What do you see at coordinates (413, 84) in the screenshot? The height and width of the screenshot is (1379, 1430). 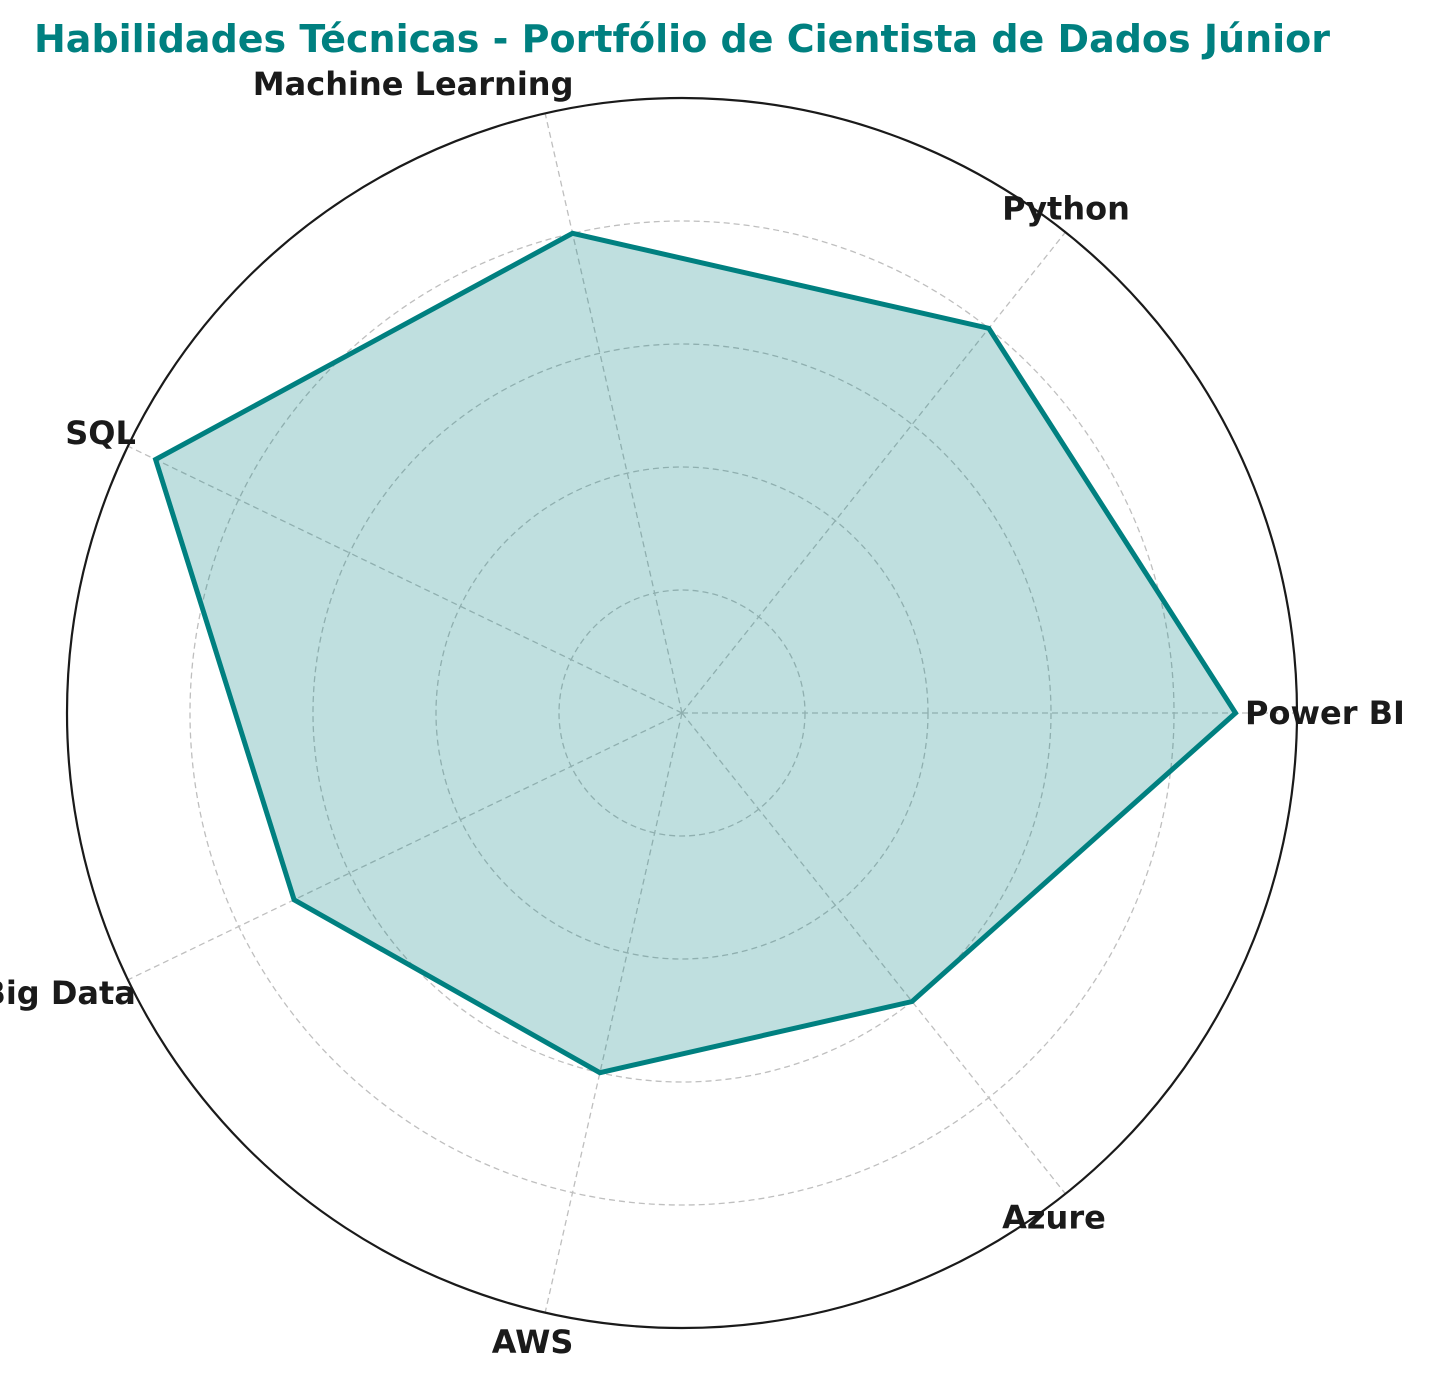 I see `axis-label-machine-learning: Machine Learning` at bounding box center [413, 84].